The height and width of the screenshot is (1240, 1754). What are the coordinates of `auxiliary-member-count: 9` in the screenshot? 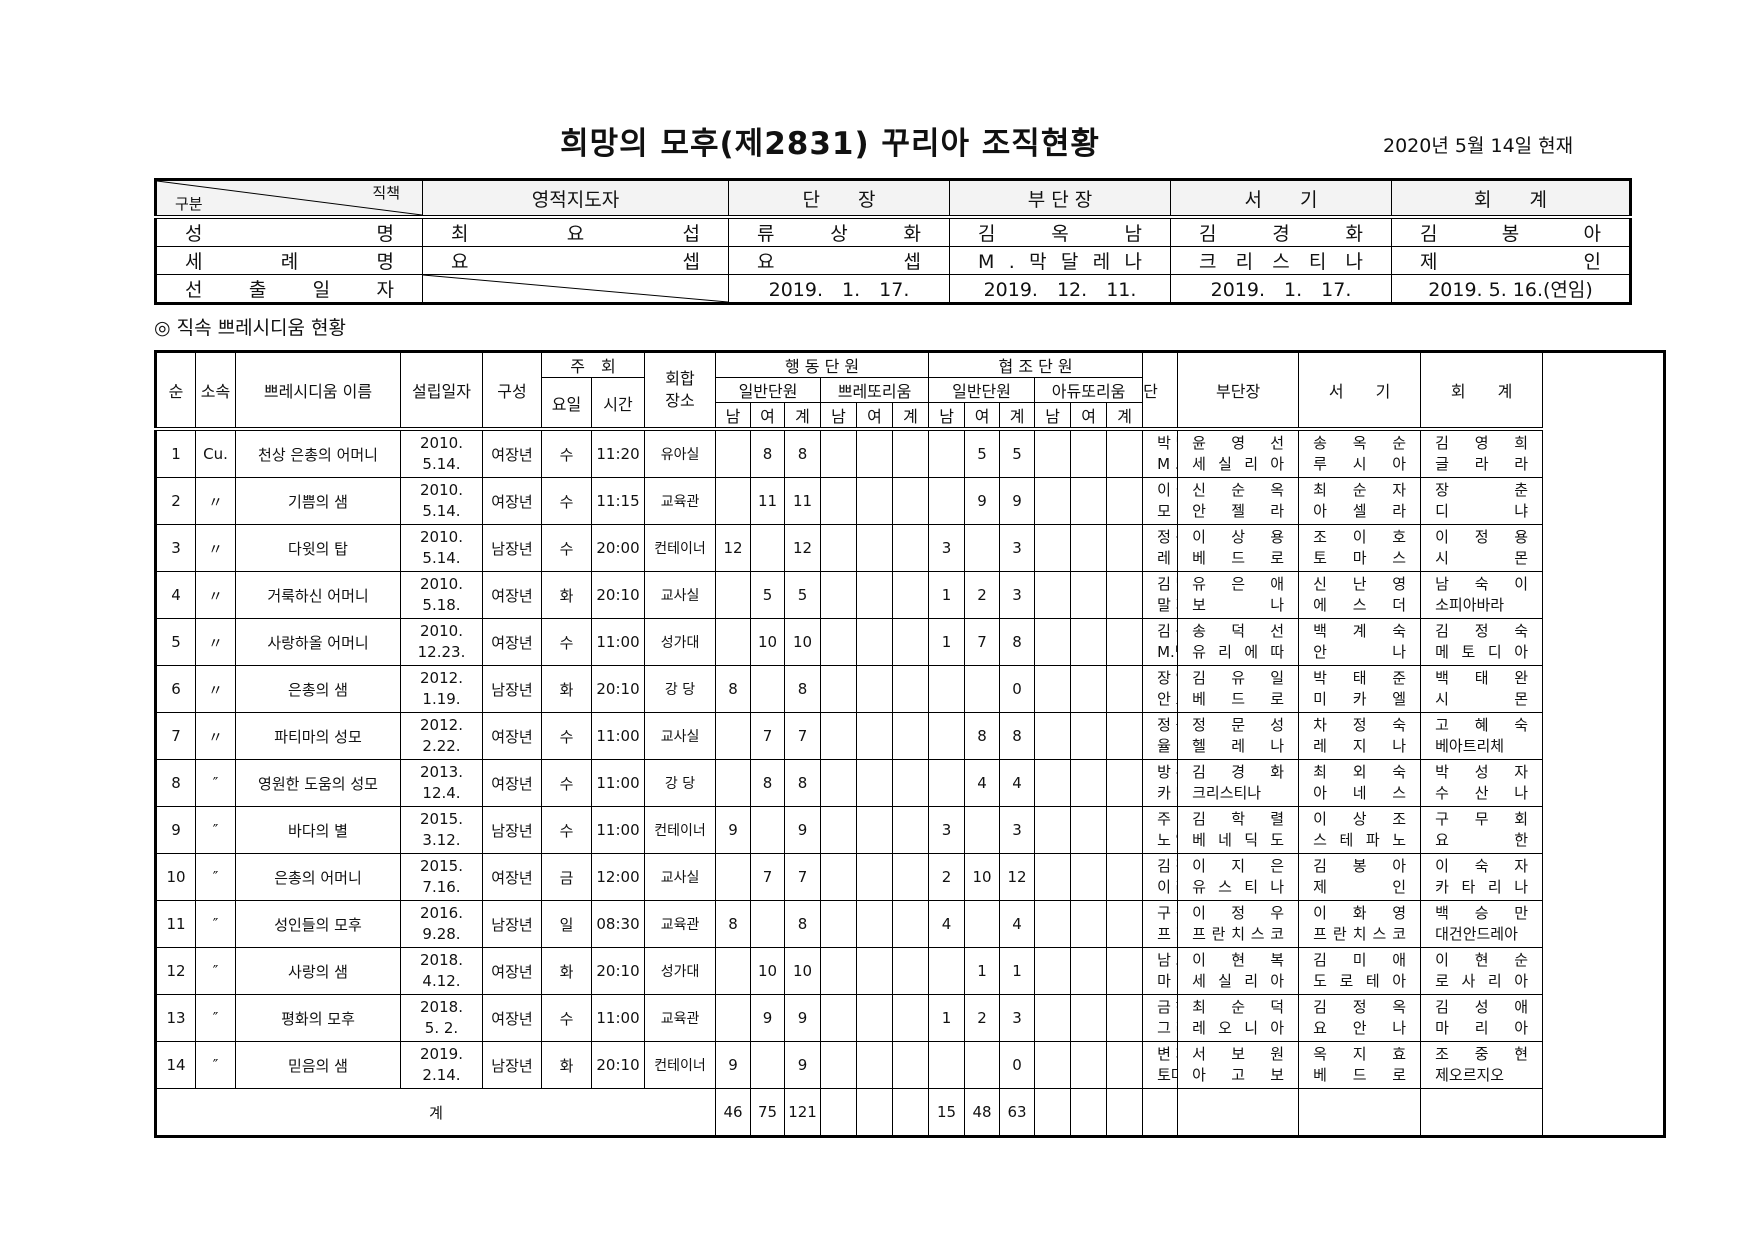 It's located at (982, 501).